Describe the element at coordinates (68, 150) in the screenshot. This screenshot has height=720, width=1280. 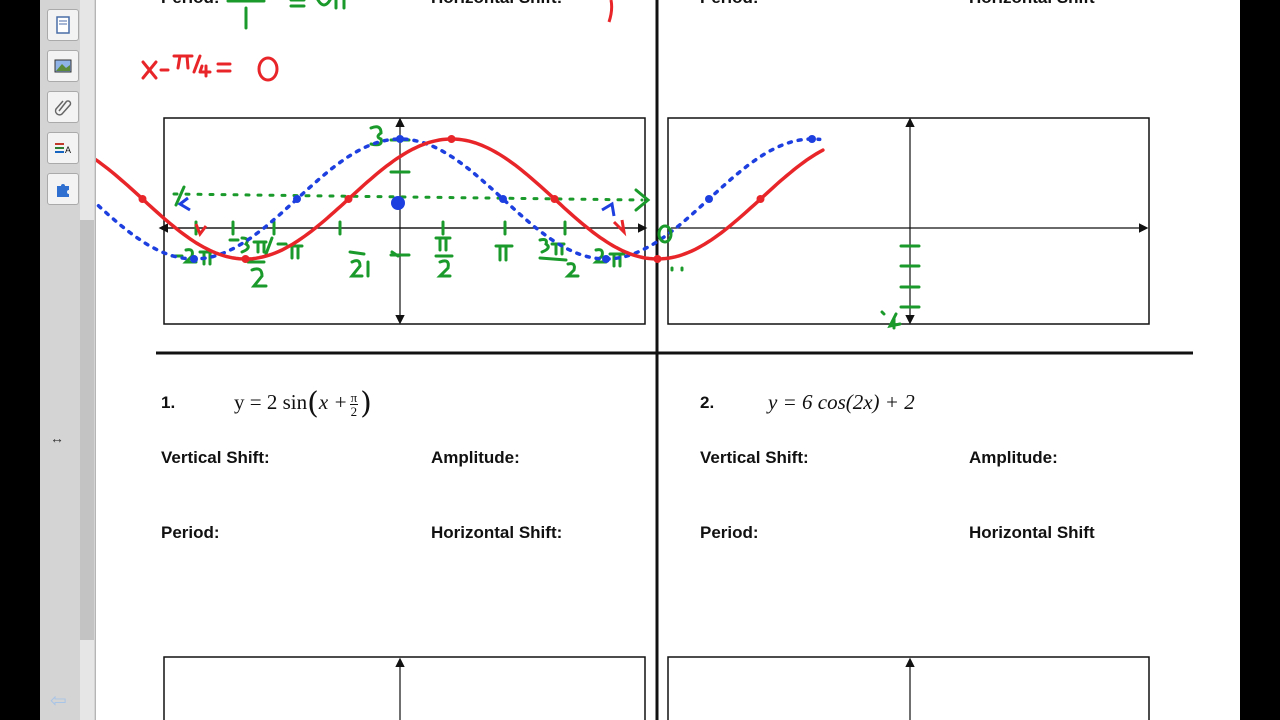
I see `svg-text: A` at that location.